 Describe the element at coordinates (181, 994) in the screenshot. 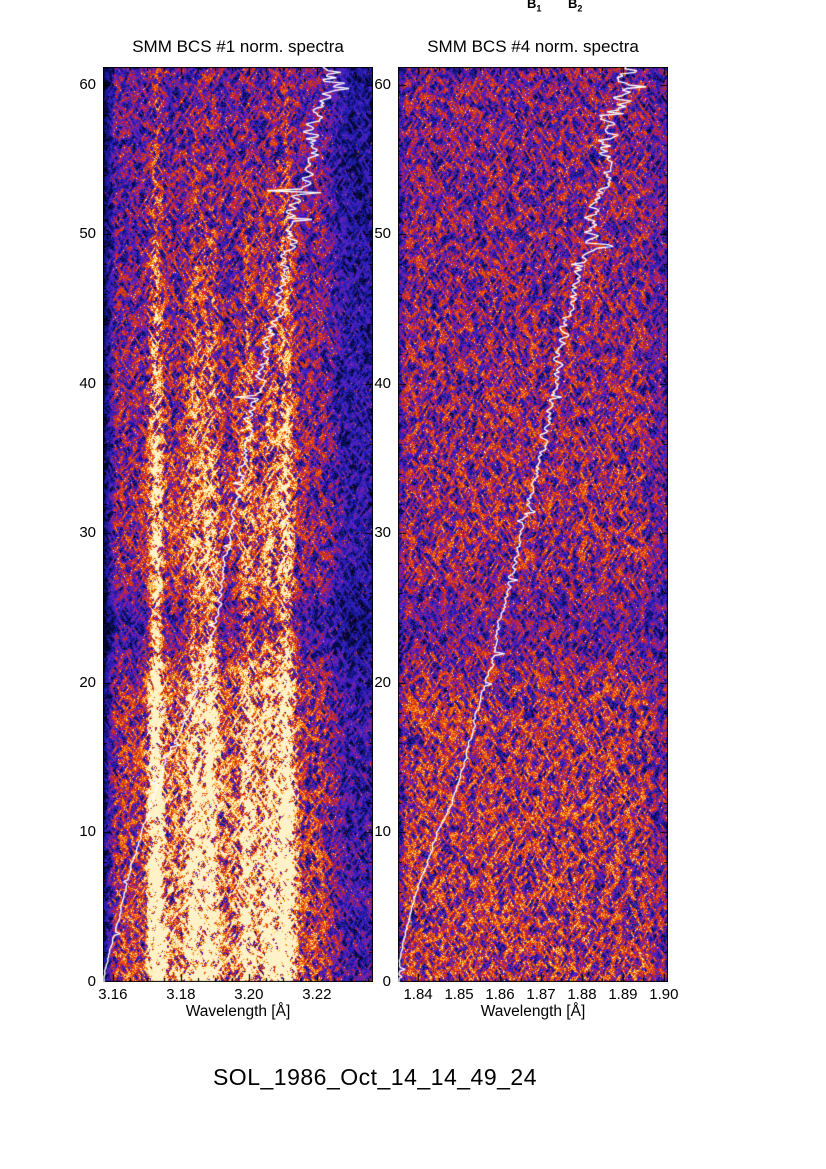

I see `x-tick-label: 3.18` at that location.